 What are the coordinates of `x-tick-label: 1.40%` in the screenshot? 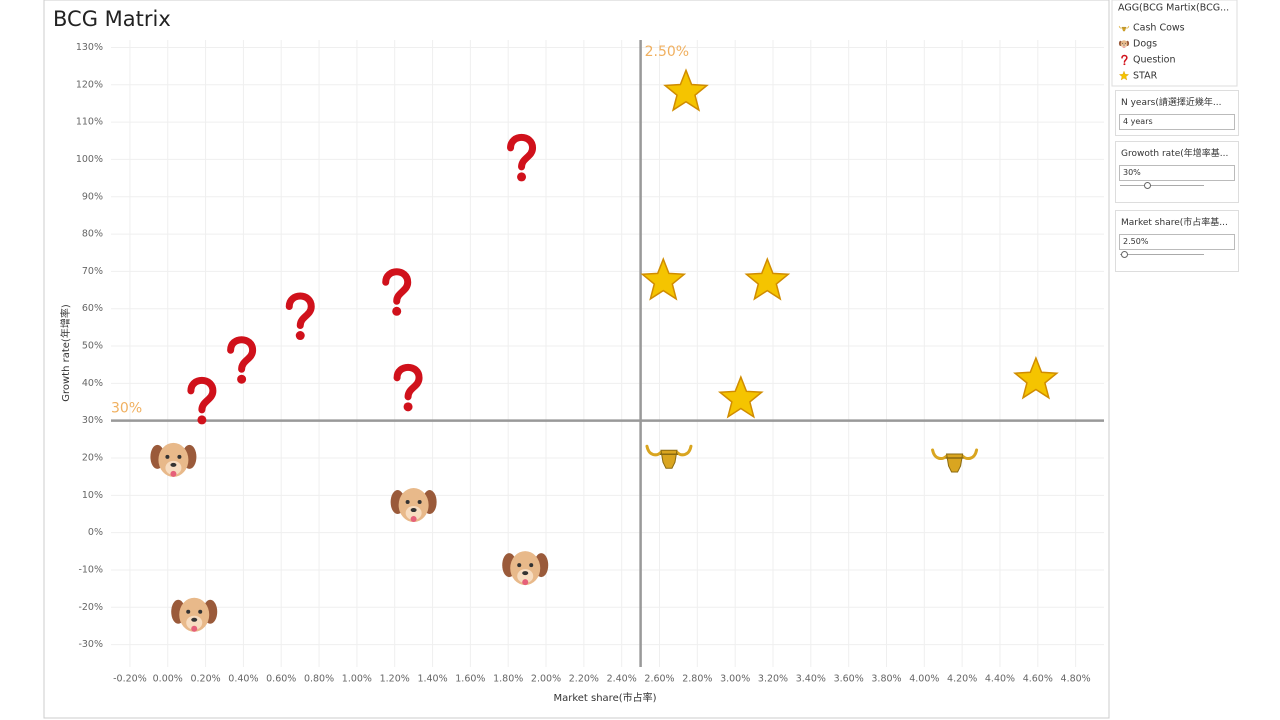 It's located at (432, 679).